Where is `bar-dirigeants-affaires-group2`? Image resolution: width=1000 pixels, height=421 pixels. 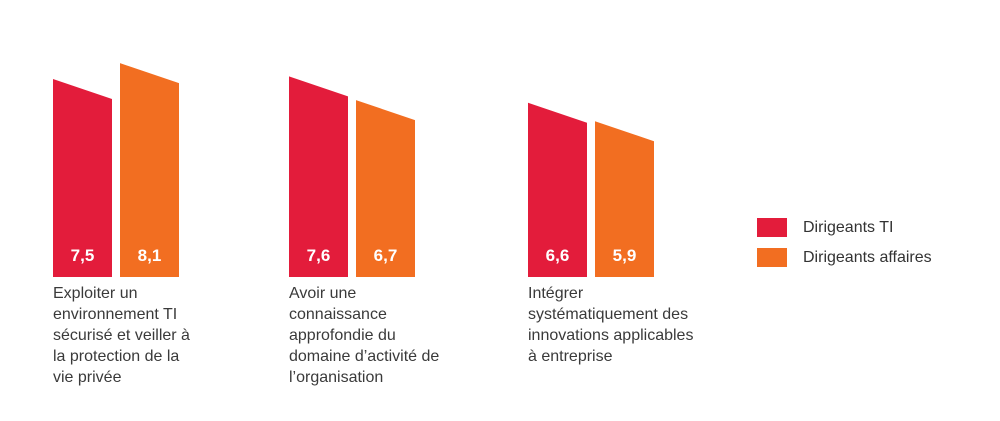
bar-dirigeants-affaires-group2 is located at coordinates (385, 189).